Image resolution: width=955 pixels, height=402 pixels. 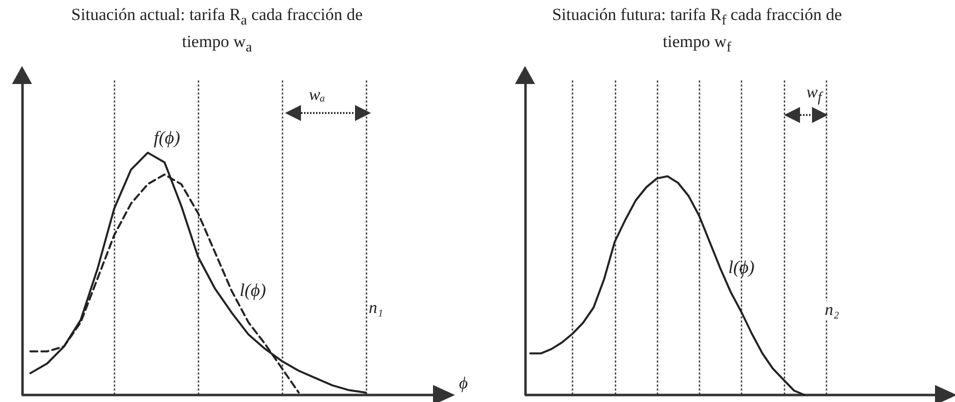 I want to click on annotation: n₂, so click(x=832, y=309).